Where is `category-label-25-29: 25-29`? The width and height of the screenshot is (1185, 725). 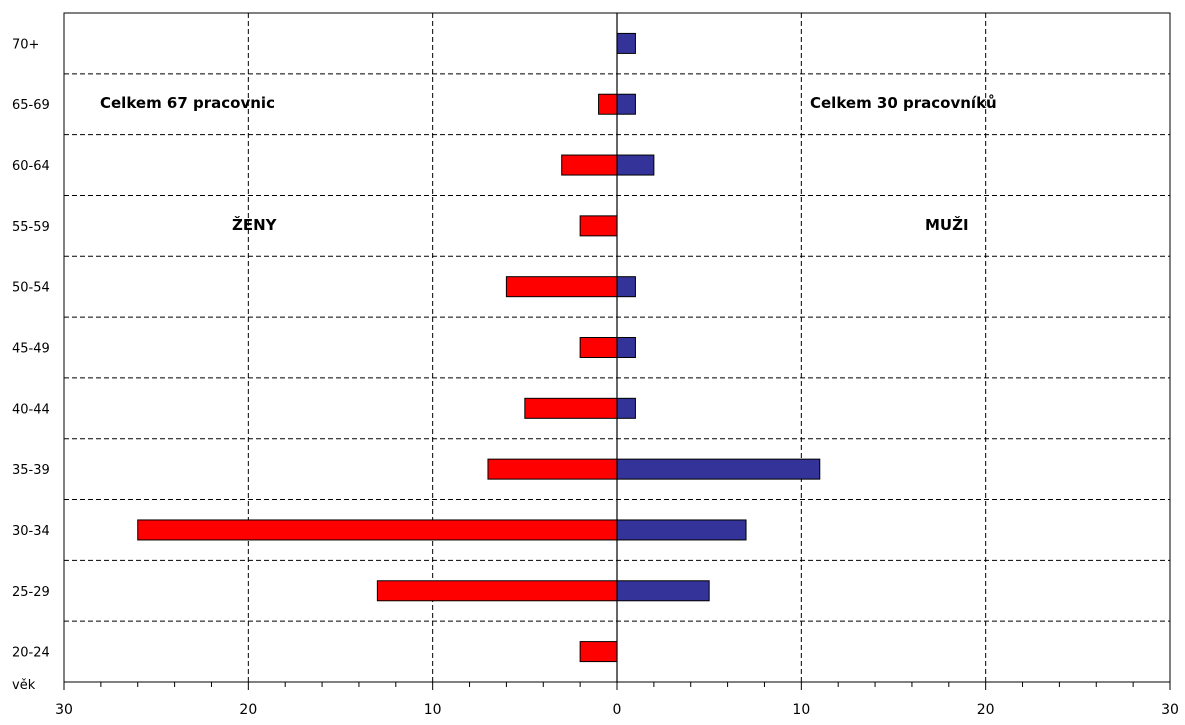
category-label-25-29: 25-29 is located at coordinates (31, 592).